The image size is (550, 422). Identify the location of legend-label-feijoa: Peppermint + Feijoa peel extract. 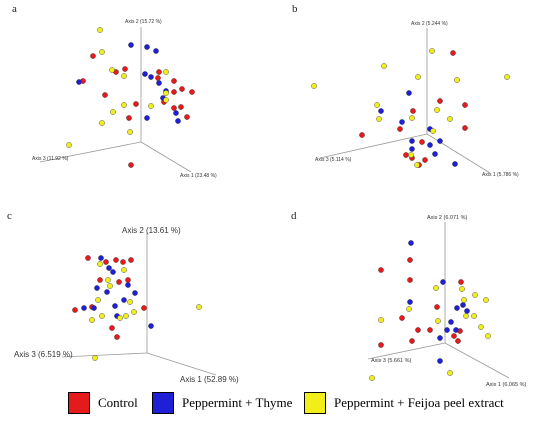
(419, 402).